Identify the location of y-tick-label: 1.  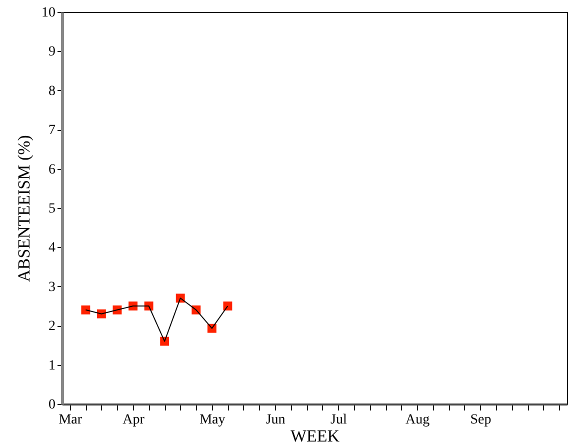
(52, 366).